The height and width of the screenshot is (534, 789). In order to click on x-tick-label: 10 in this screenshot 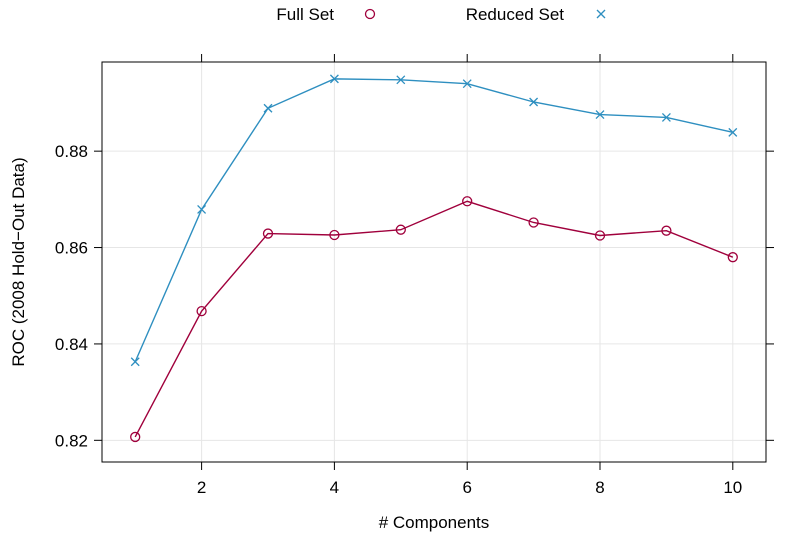, I will do `click(732, 487)`.